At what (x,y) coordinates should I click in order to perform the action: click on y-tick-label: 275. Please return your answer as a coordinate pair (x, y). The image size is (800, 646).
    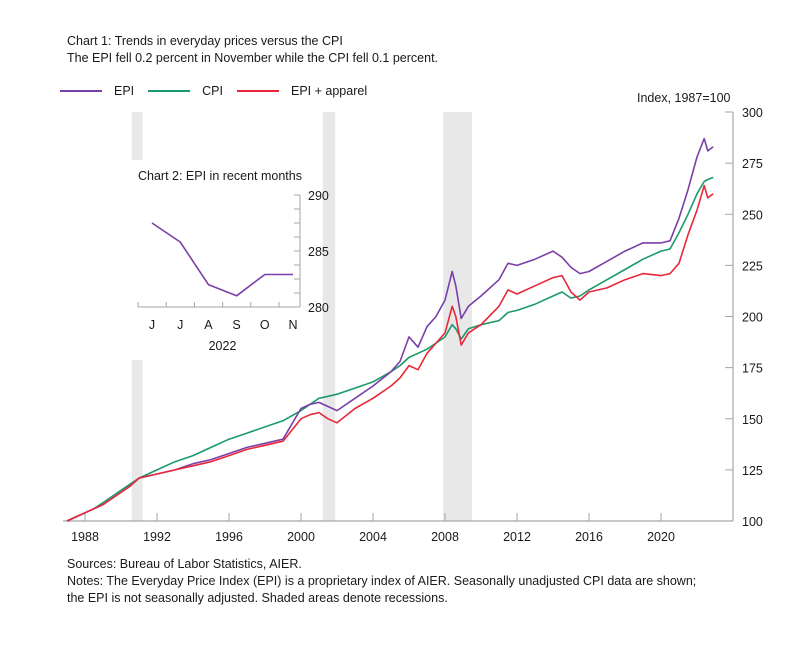
    Looking at the image, I should click on (752, 164).